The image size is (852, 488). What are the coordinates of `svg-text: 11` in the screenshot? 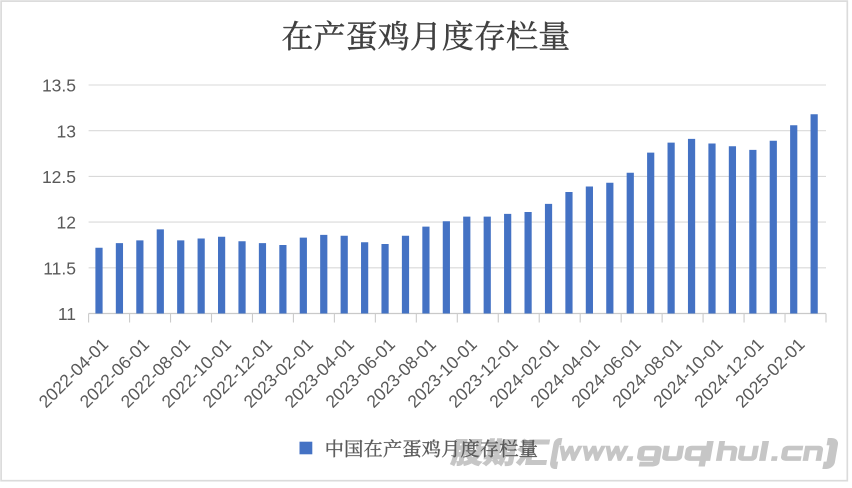 It's located at (67, 314).